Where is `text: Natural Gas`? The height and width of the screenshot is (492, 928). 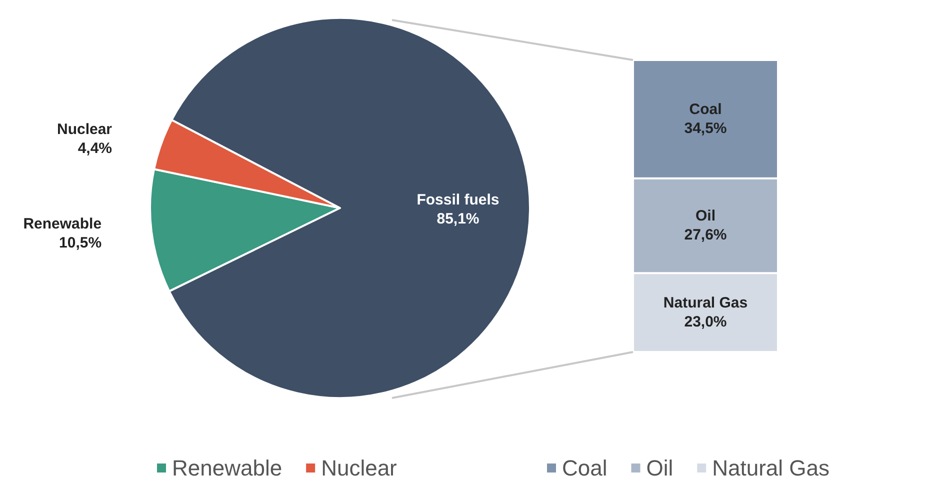 text: Natural Gas is located at coordinates (705, 303).